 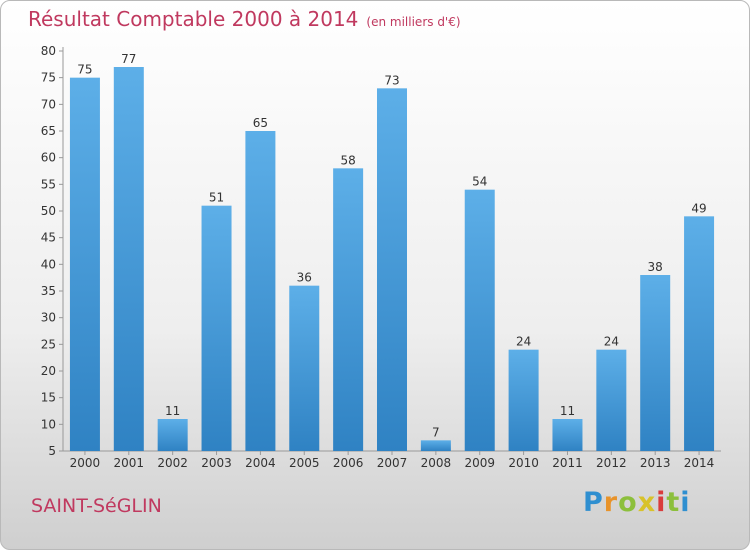 I want to click on x-tick-label: 2001, so click(x=129, y=463).